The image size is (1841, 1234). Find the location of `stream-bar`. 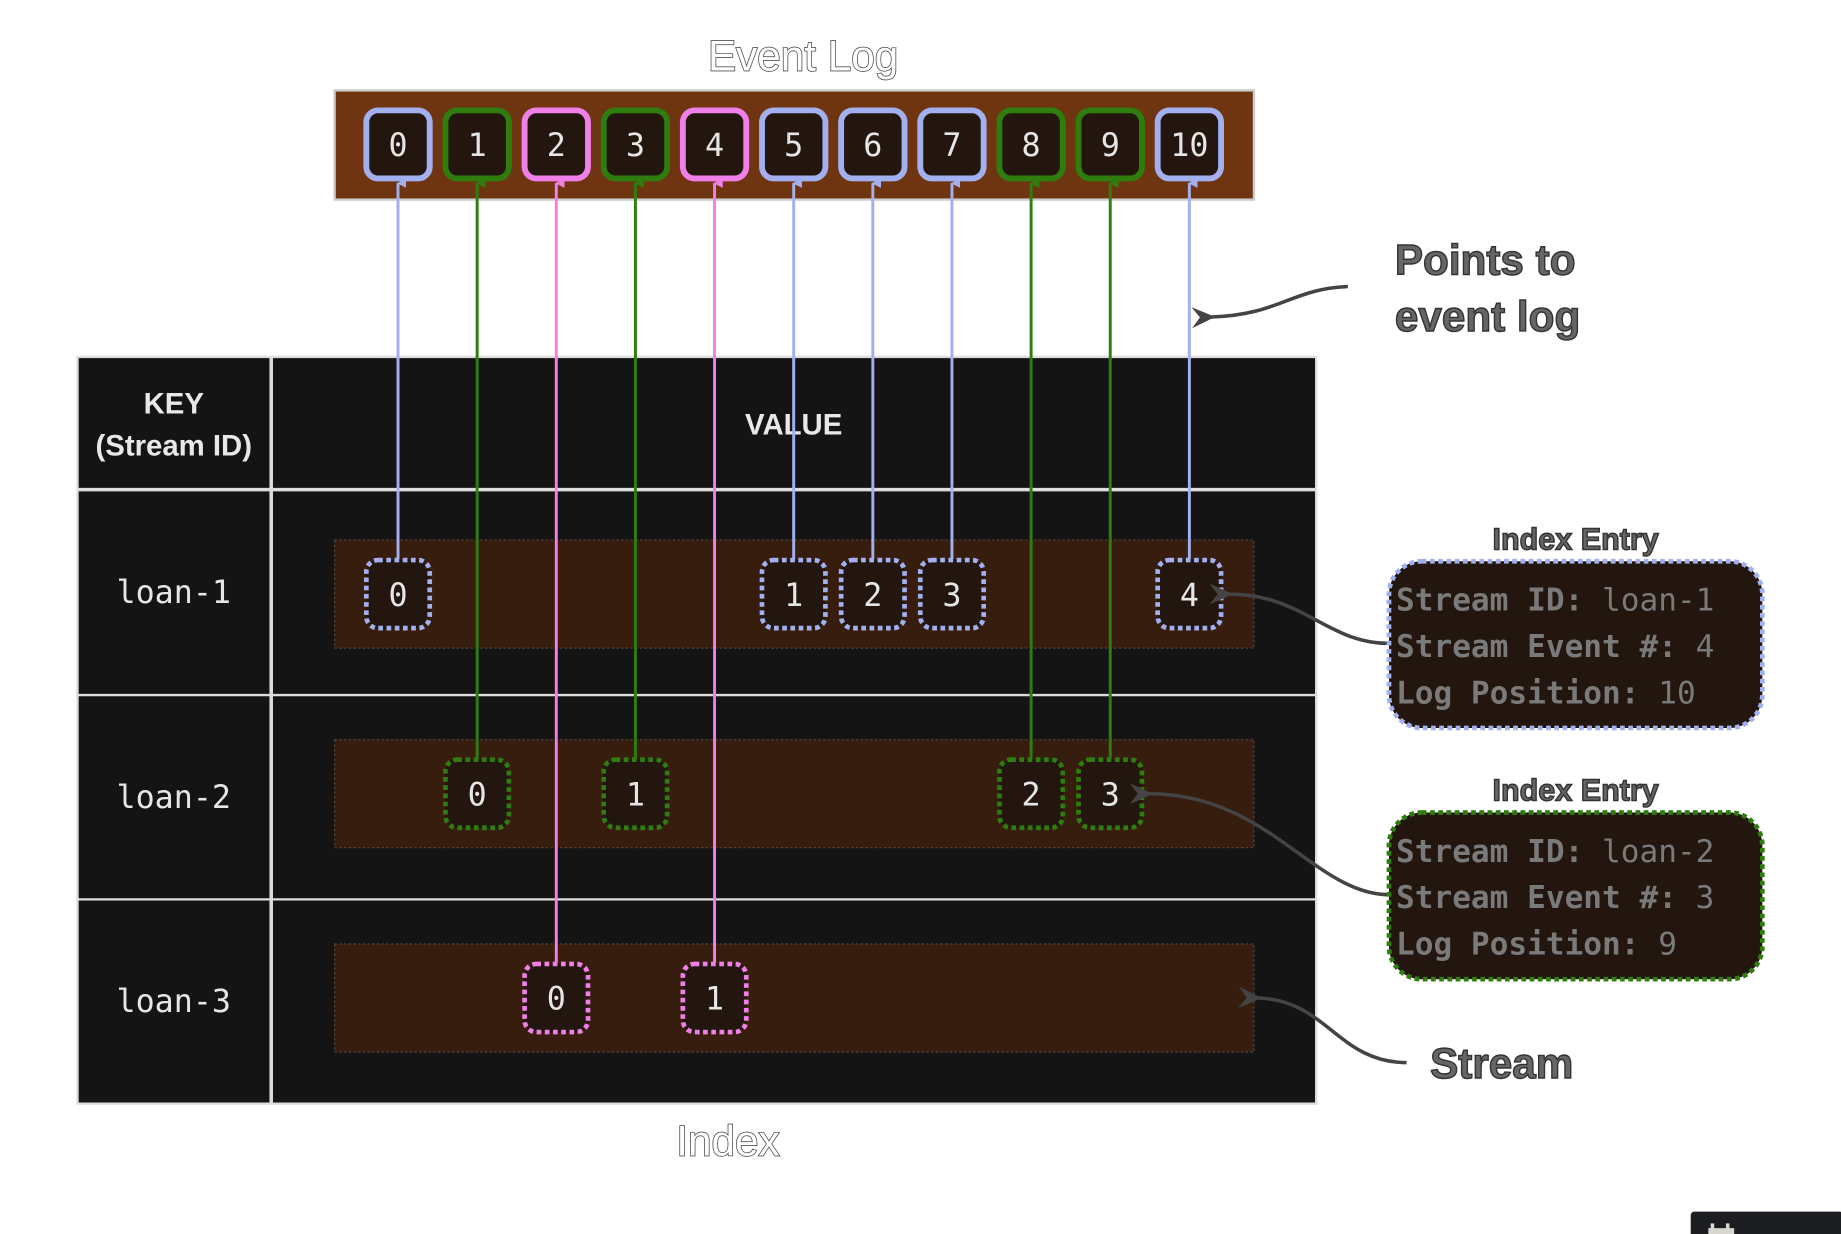

stream-bar is located at coordinates (794, 998).